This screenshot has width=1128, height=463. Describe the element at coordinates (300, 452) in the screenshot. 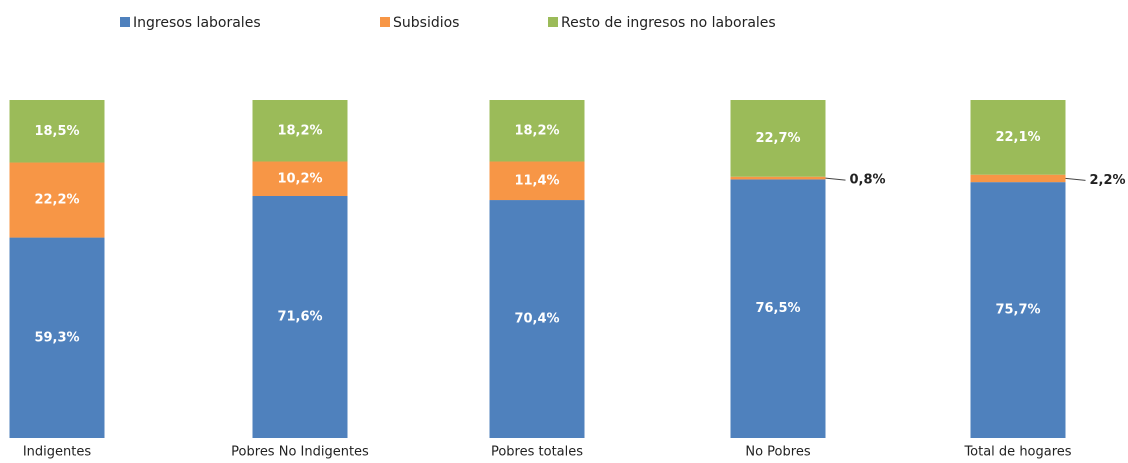

I see `x-tick-label: Pobres No Indigentes` at that location.